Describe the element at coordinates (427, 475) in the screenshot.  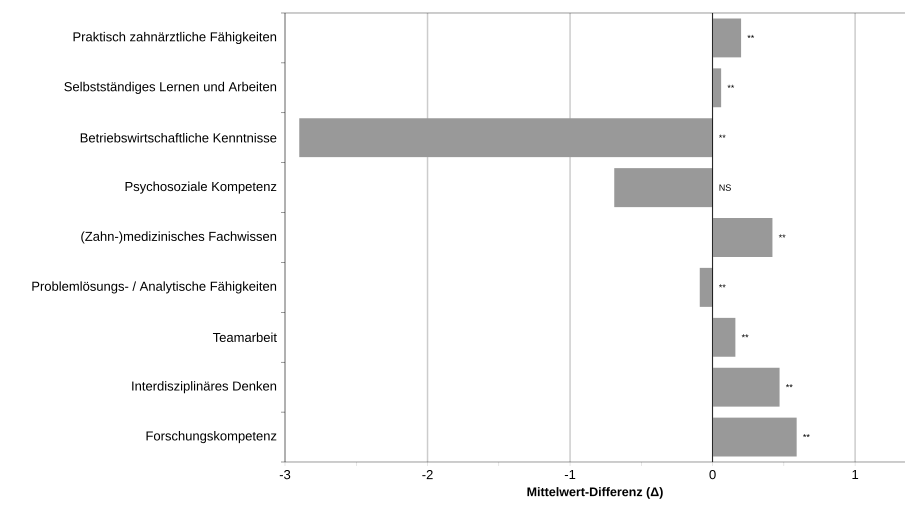
I see `x-tick-label: -2` at that location.